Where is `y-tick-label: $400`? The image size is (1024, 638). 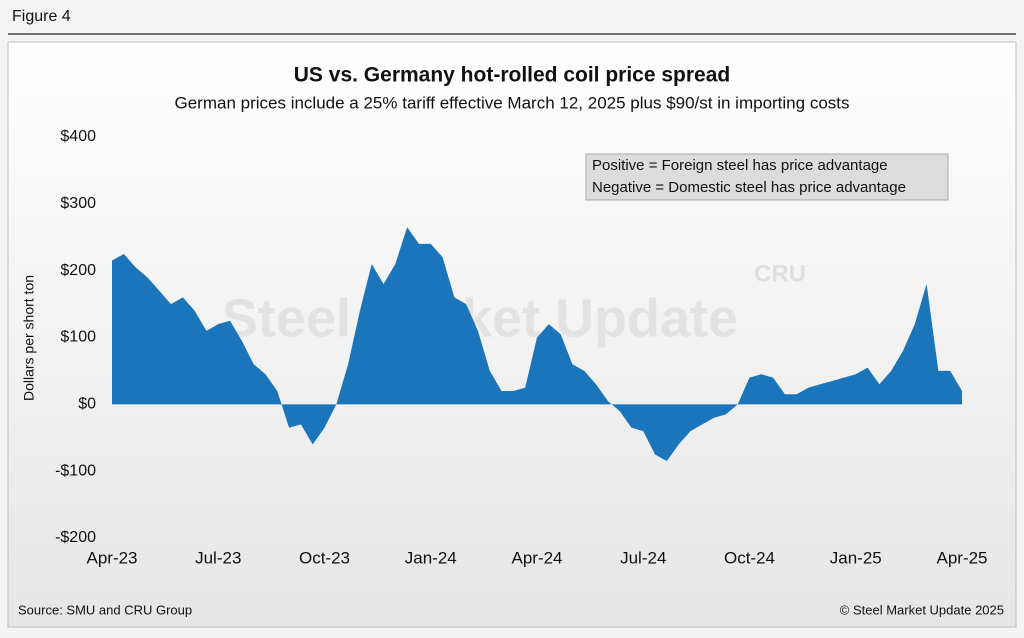 y-tick-label: $400 is located at coordinates (78, 136).